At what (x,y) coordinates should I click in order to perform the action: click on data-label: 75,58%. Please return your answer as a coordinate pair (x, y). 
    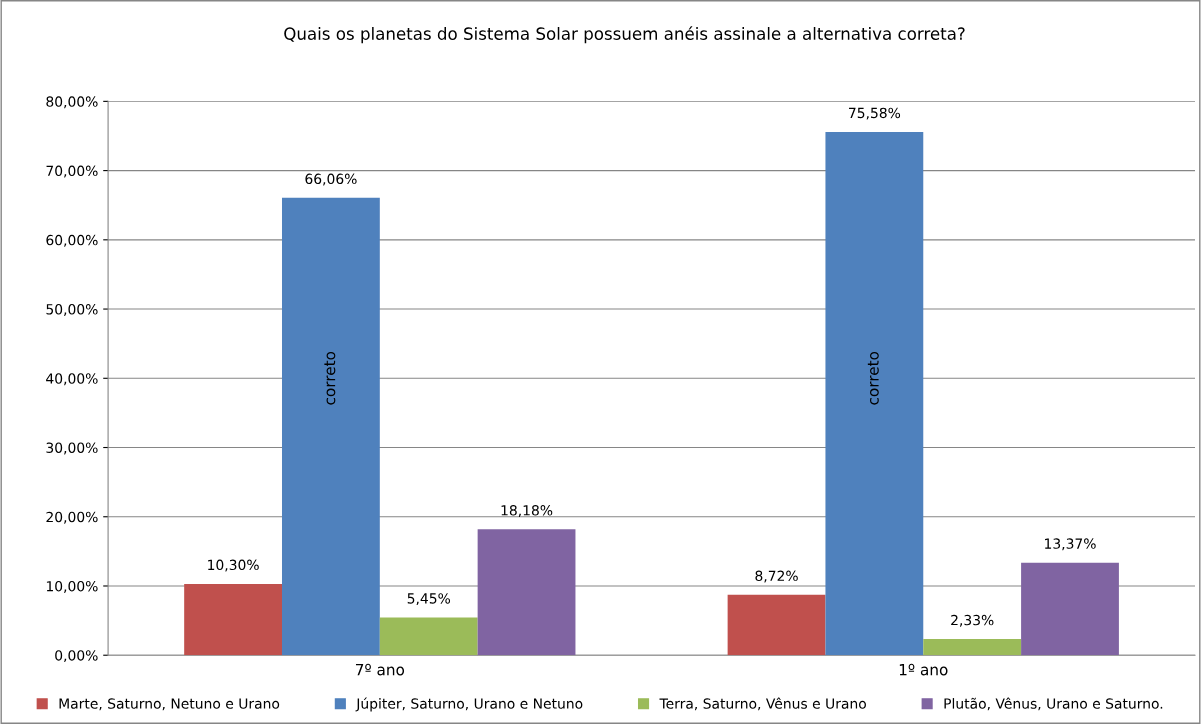
    Looking at the image, I should click on (875, 113).